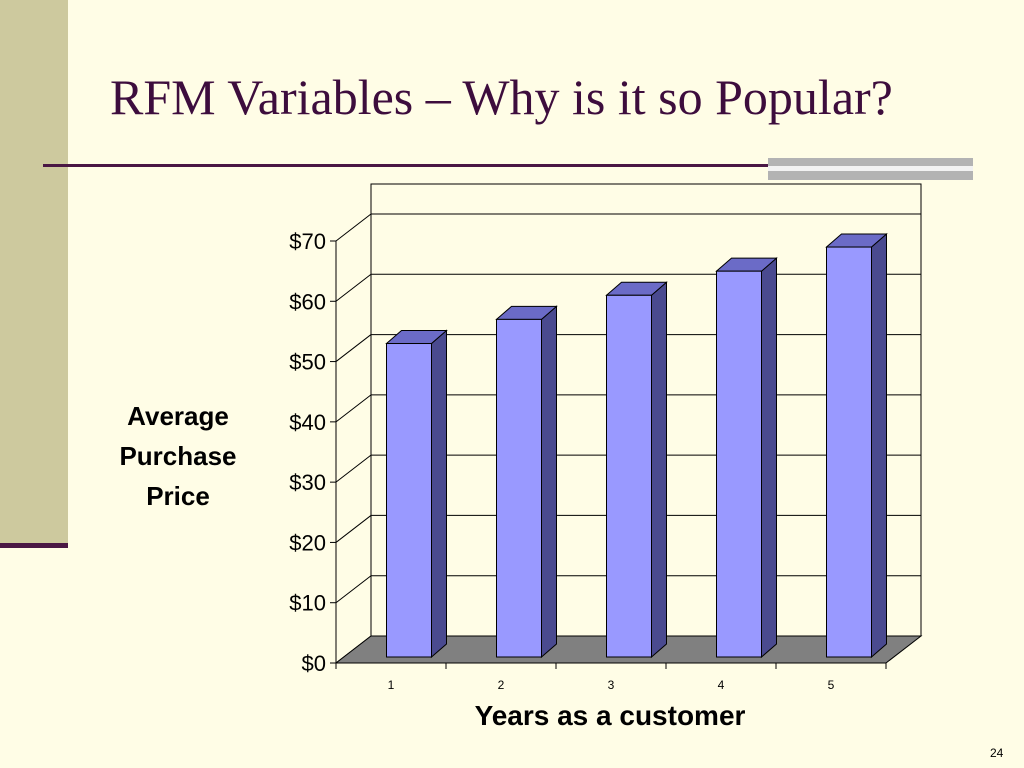 This screenshot has width=1024, height=768. I want to click on y-tick-label: $50, so click(307, 362).